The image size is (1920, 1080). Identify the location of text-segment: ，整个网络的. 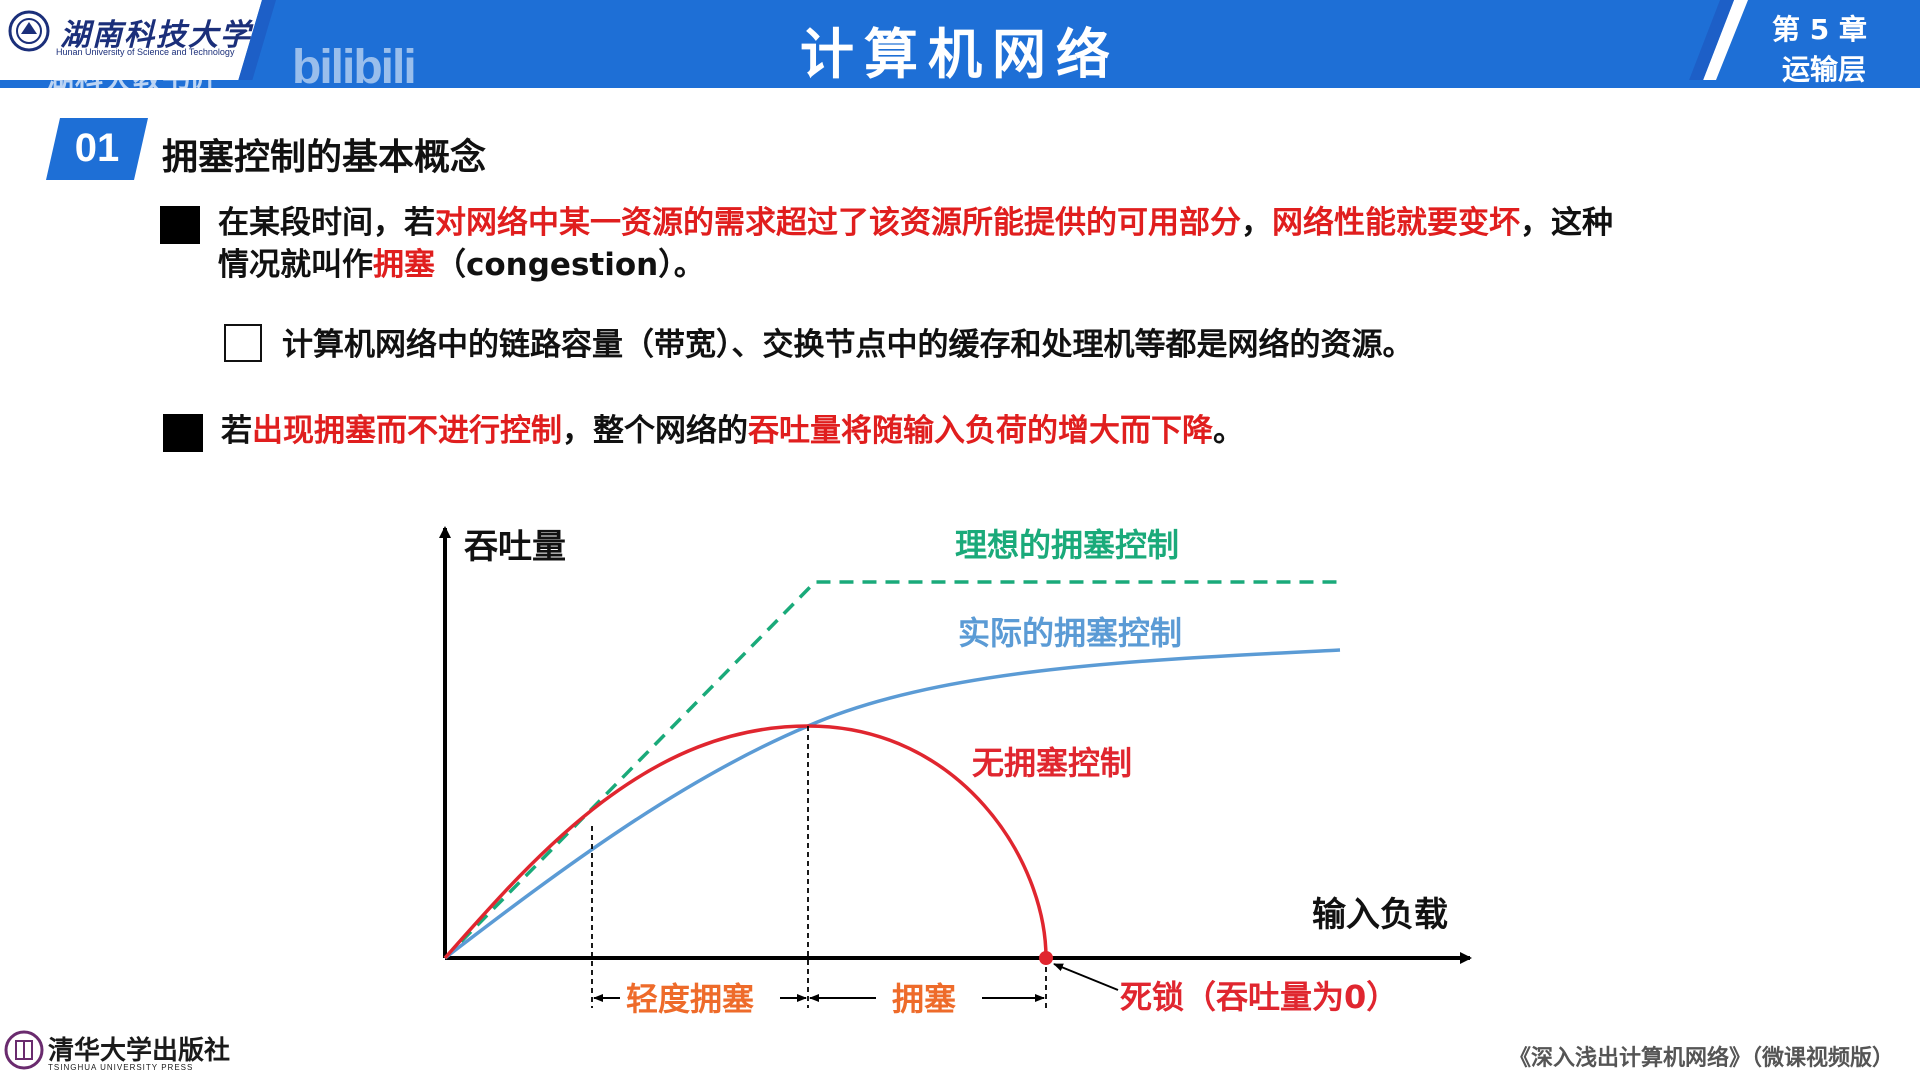
(655, 431).